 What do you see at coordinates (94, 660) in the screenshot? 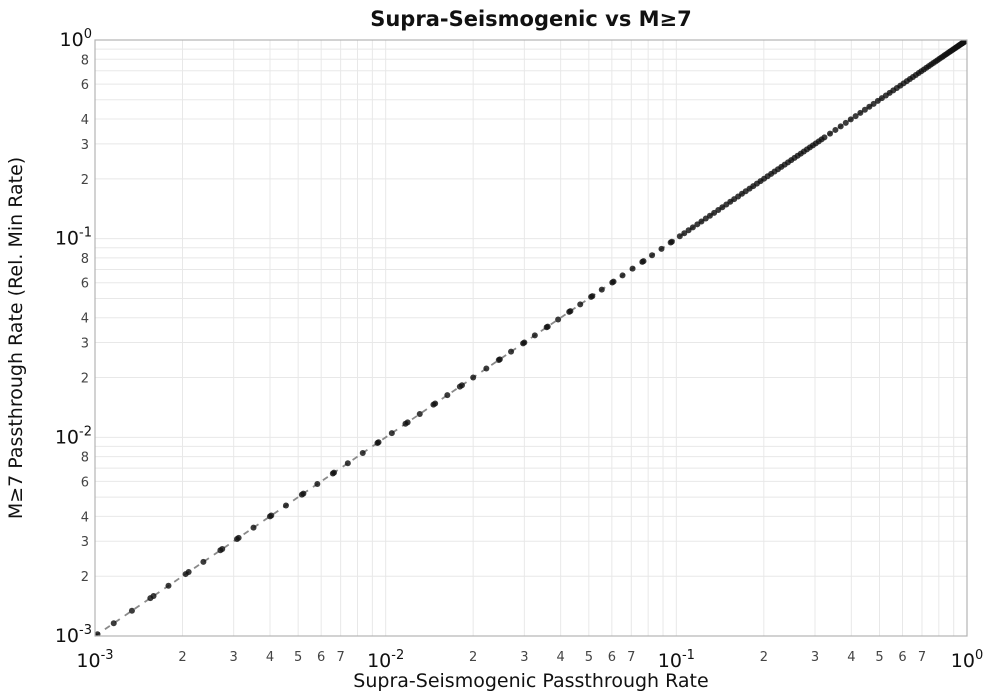
I see `x-major-tick-label: 10⁻³` at bounding box center [94, 660].